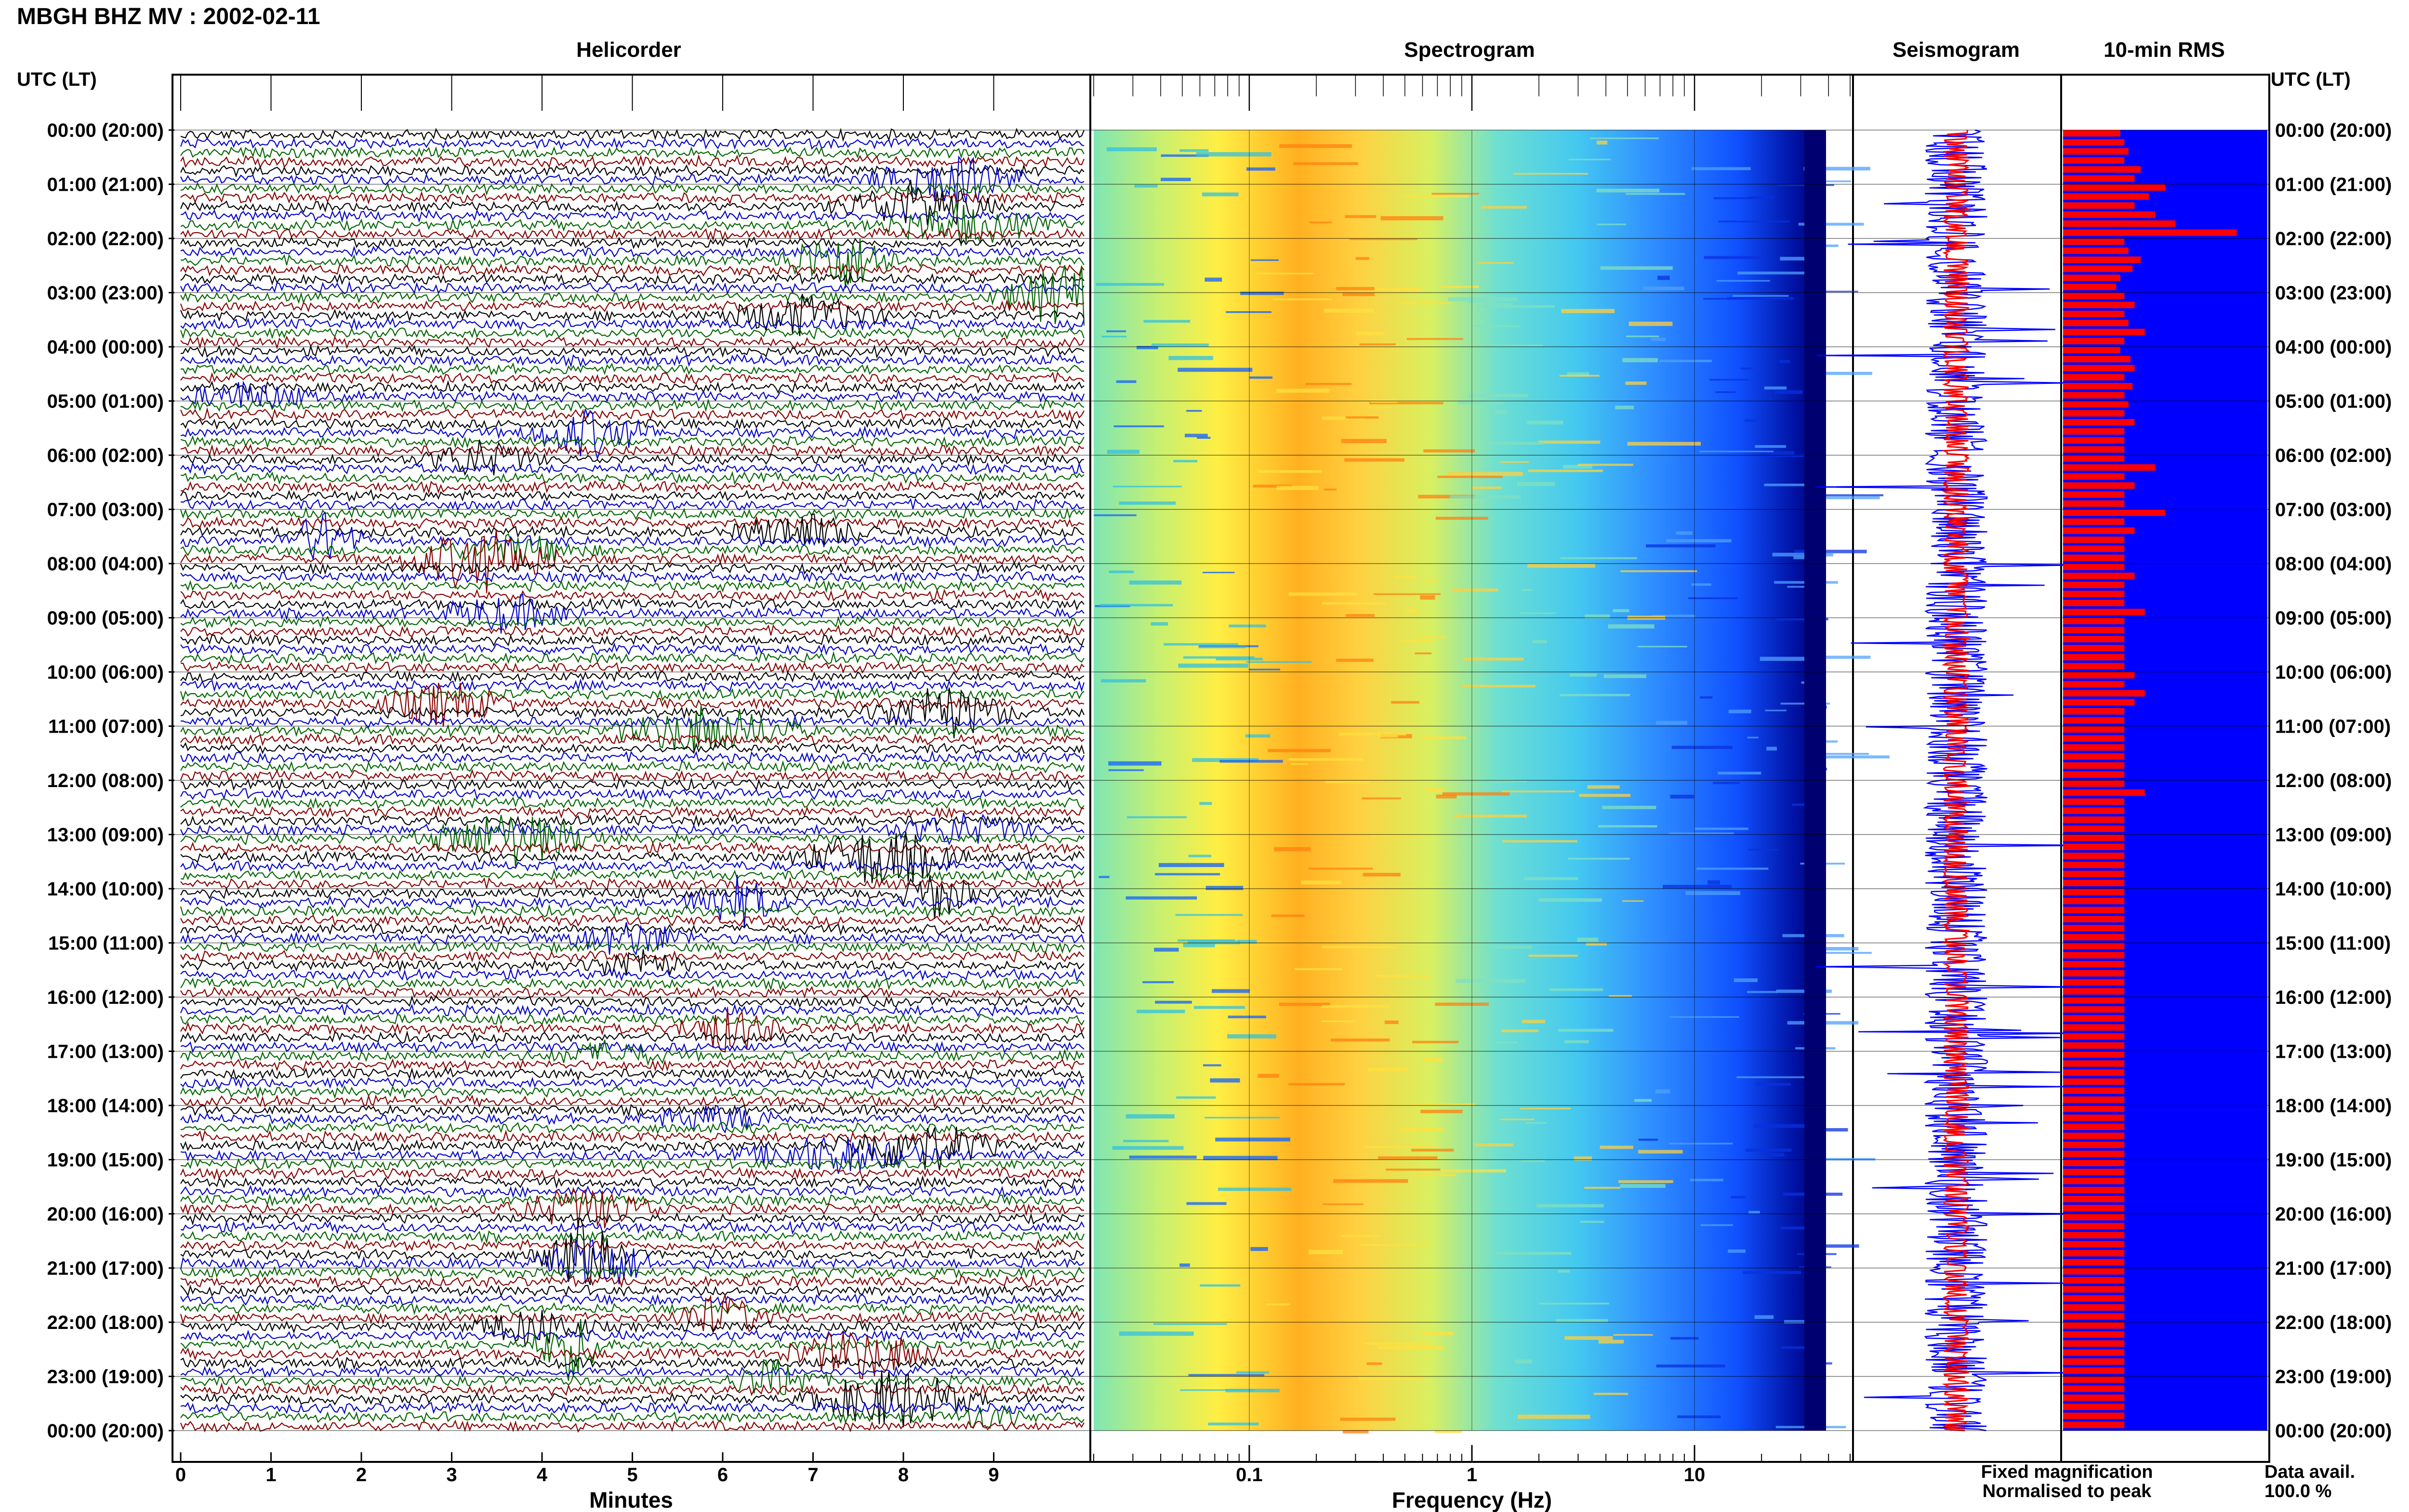 This screenshot has height=1512, width=2409. I want to click on hour-label-right: 16:00 (12:00), so click(2333, 997).